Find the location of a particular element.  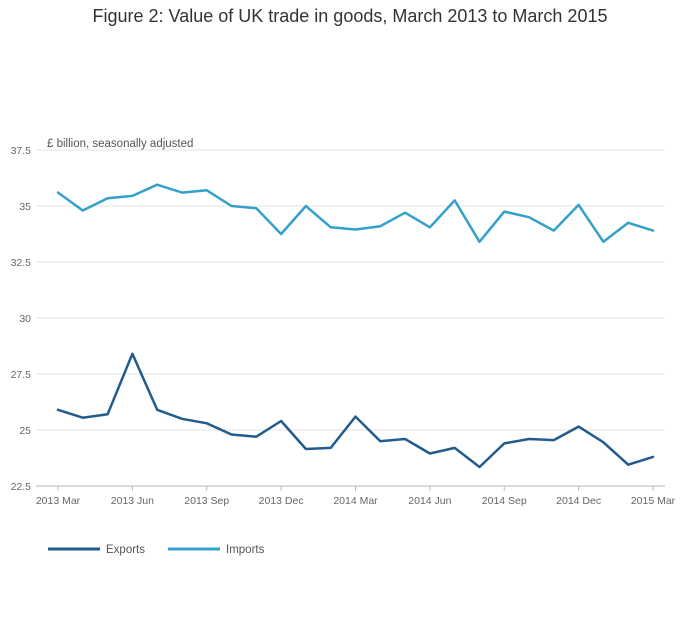

legend-label: Imports is located at coordinates (245, 550).